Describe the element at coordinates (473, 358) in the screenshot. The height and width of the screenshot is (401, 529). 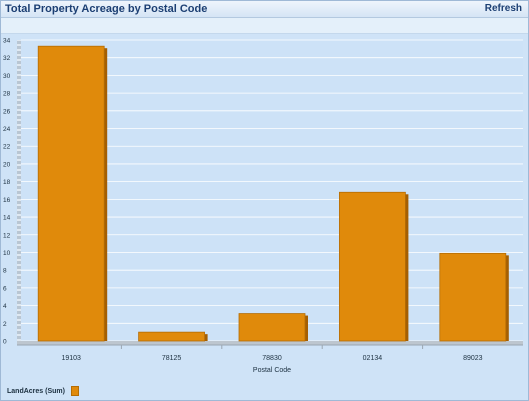
I see `x-tick-label: 89023` at that location.